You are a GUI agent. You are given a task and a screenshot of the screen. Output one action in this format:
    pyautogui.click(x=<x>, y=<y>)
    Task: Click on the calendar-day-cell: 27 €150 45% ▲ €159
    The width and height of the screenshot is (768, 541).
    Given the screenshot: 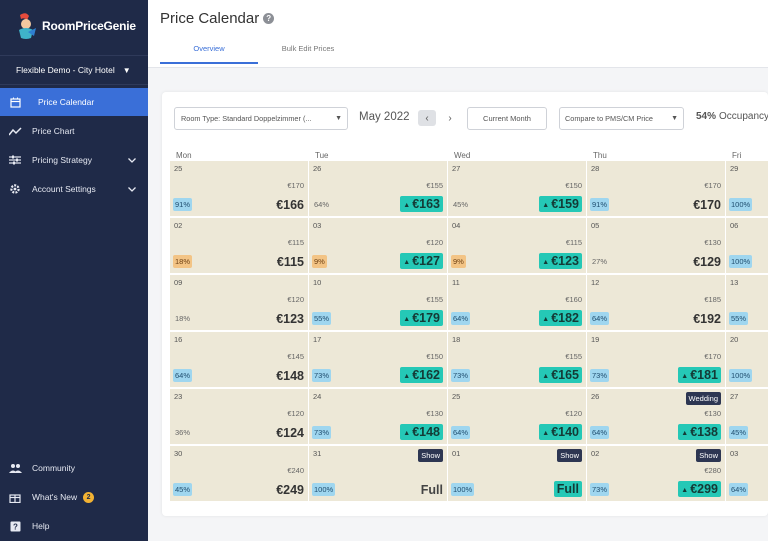 What is the action you would take?
    pyautogui.click(x=517, y=188)
    